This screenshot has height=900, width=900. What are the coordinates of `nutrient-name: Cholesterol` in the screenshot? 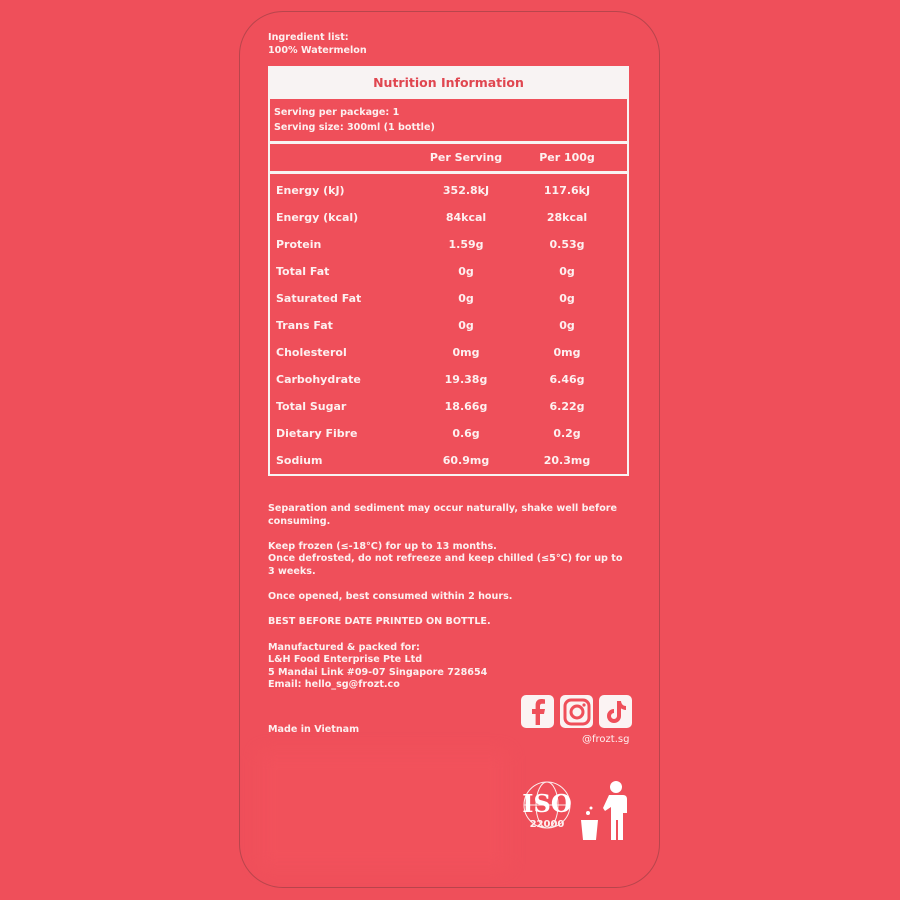 It's located at (311, 352).